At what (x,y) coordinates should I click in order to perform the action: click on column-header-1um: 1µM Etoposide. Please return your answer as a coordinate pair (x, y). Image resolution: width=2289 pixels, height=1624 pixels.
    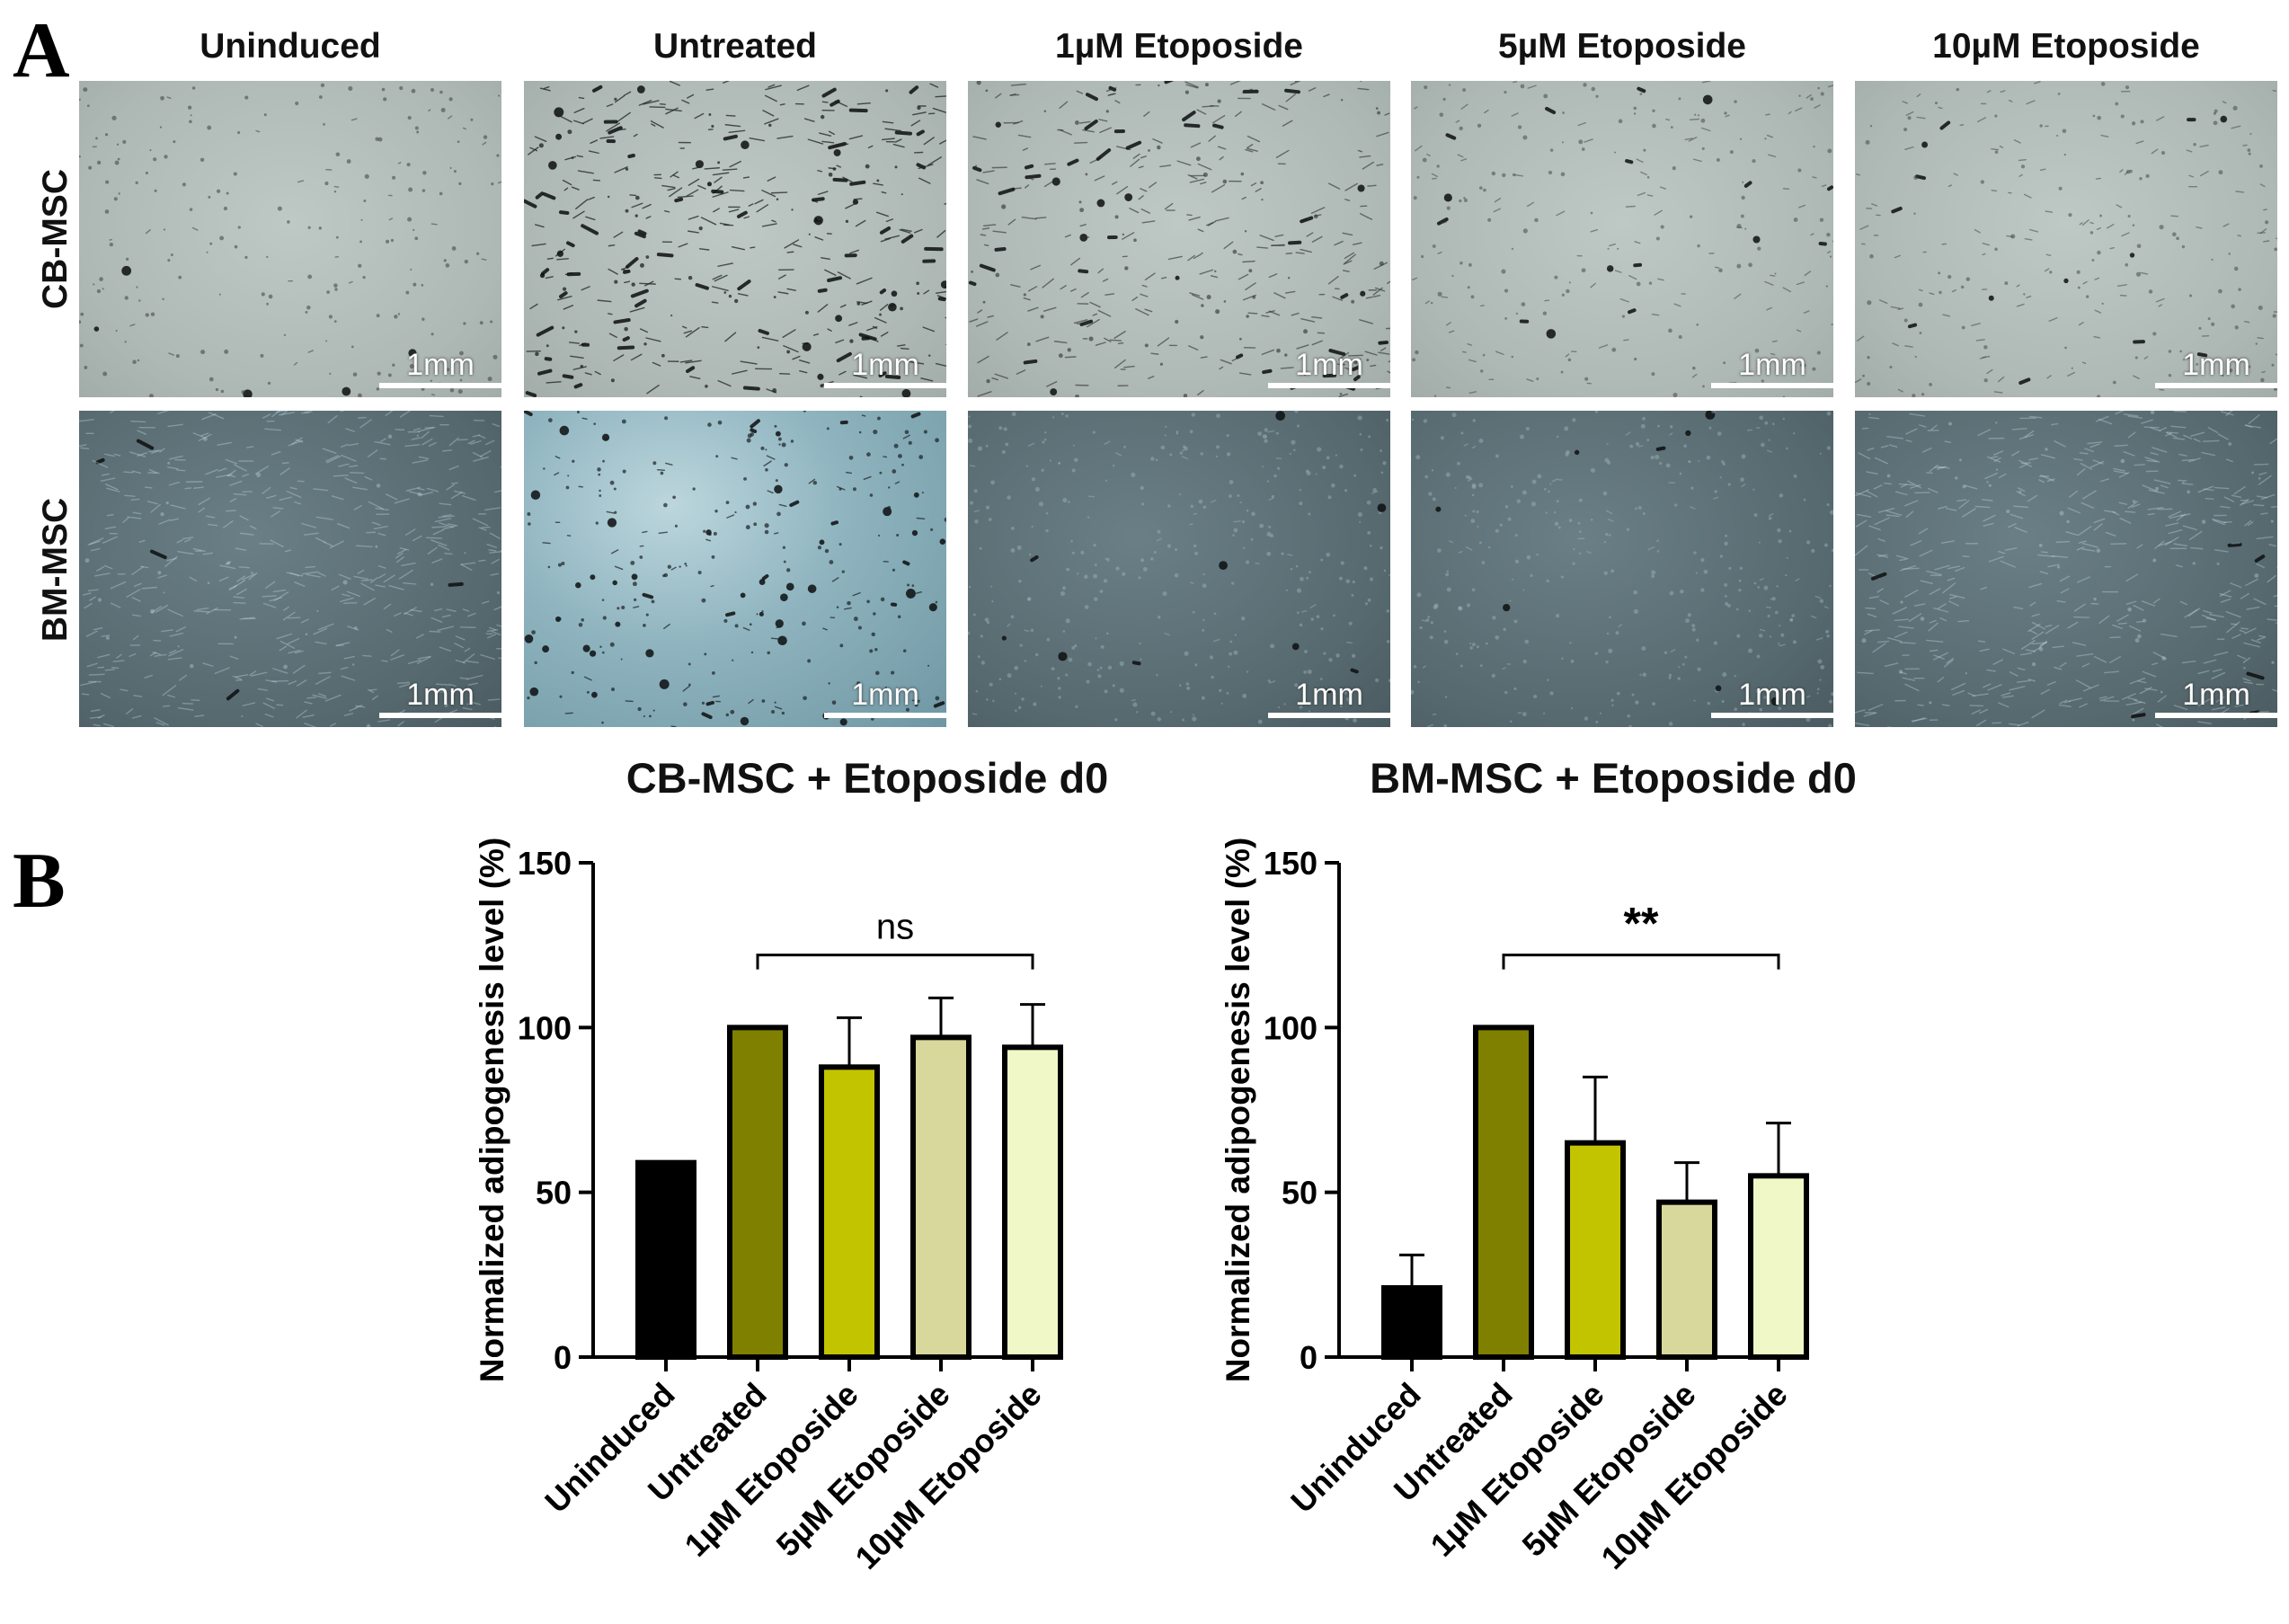
    Looking at the image, I should click on (1179, 46).